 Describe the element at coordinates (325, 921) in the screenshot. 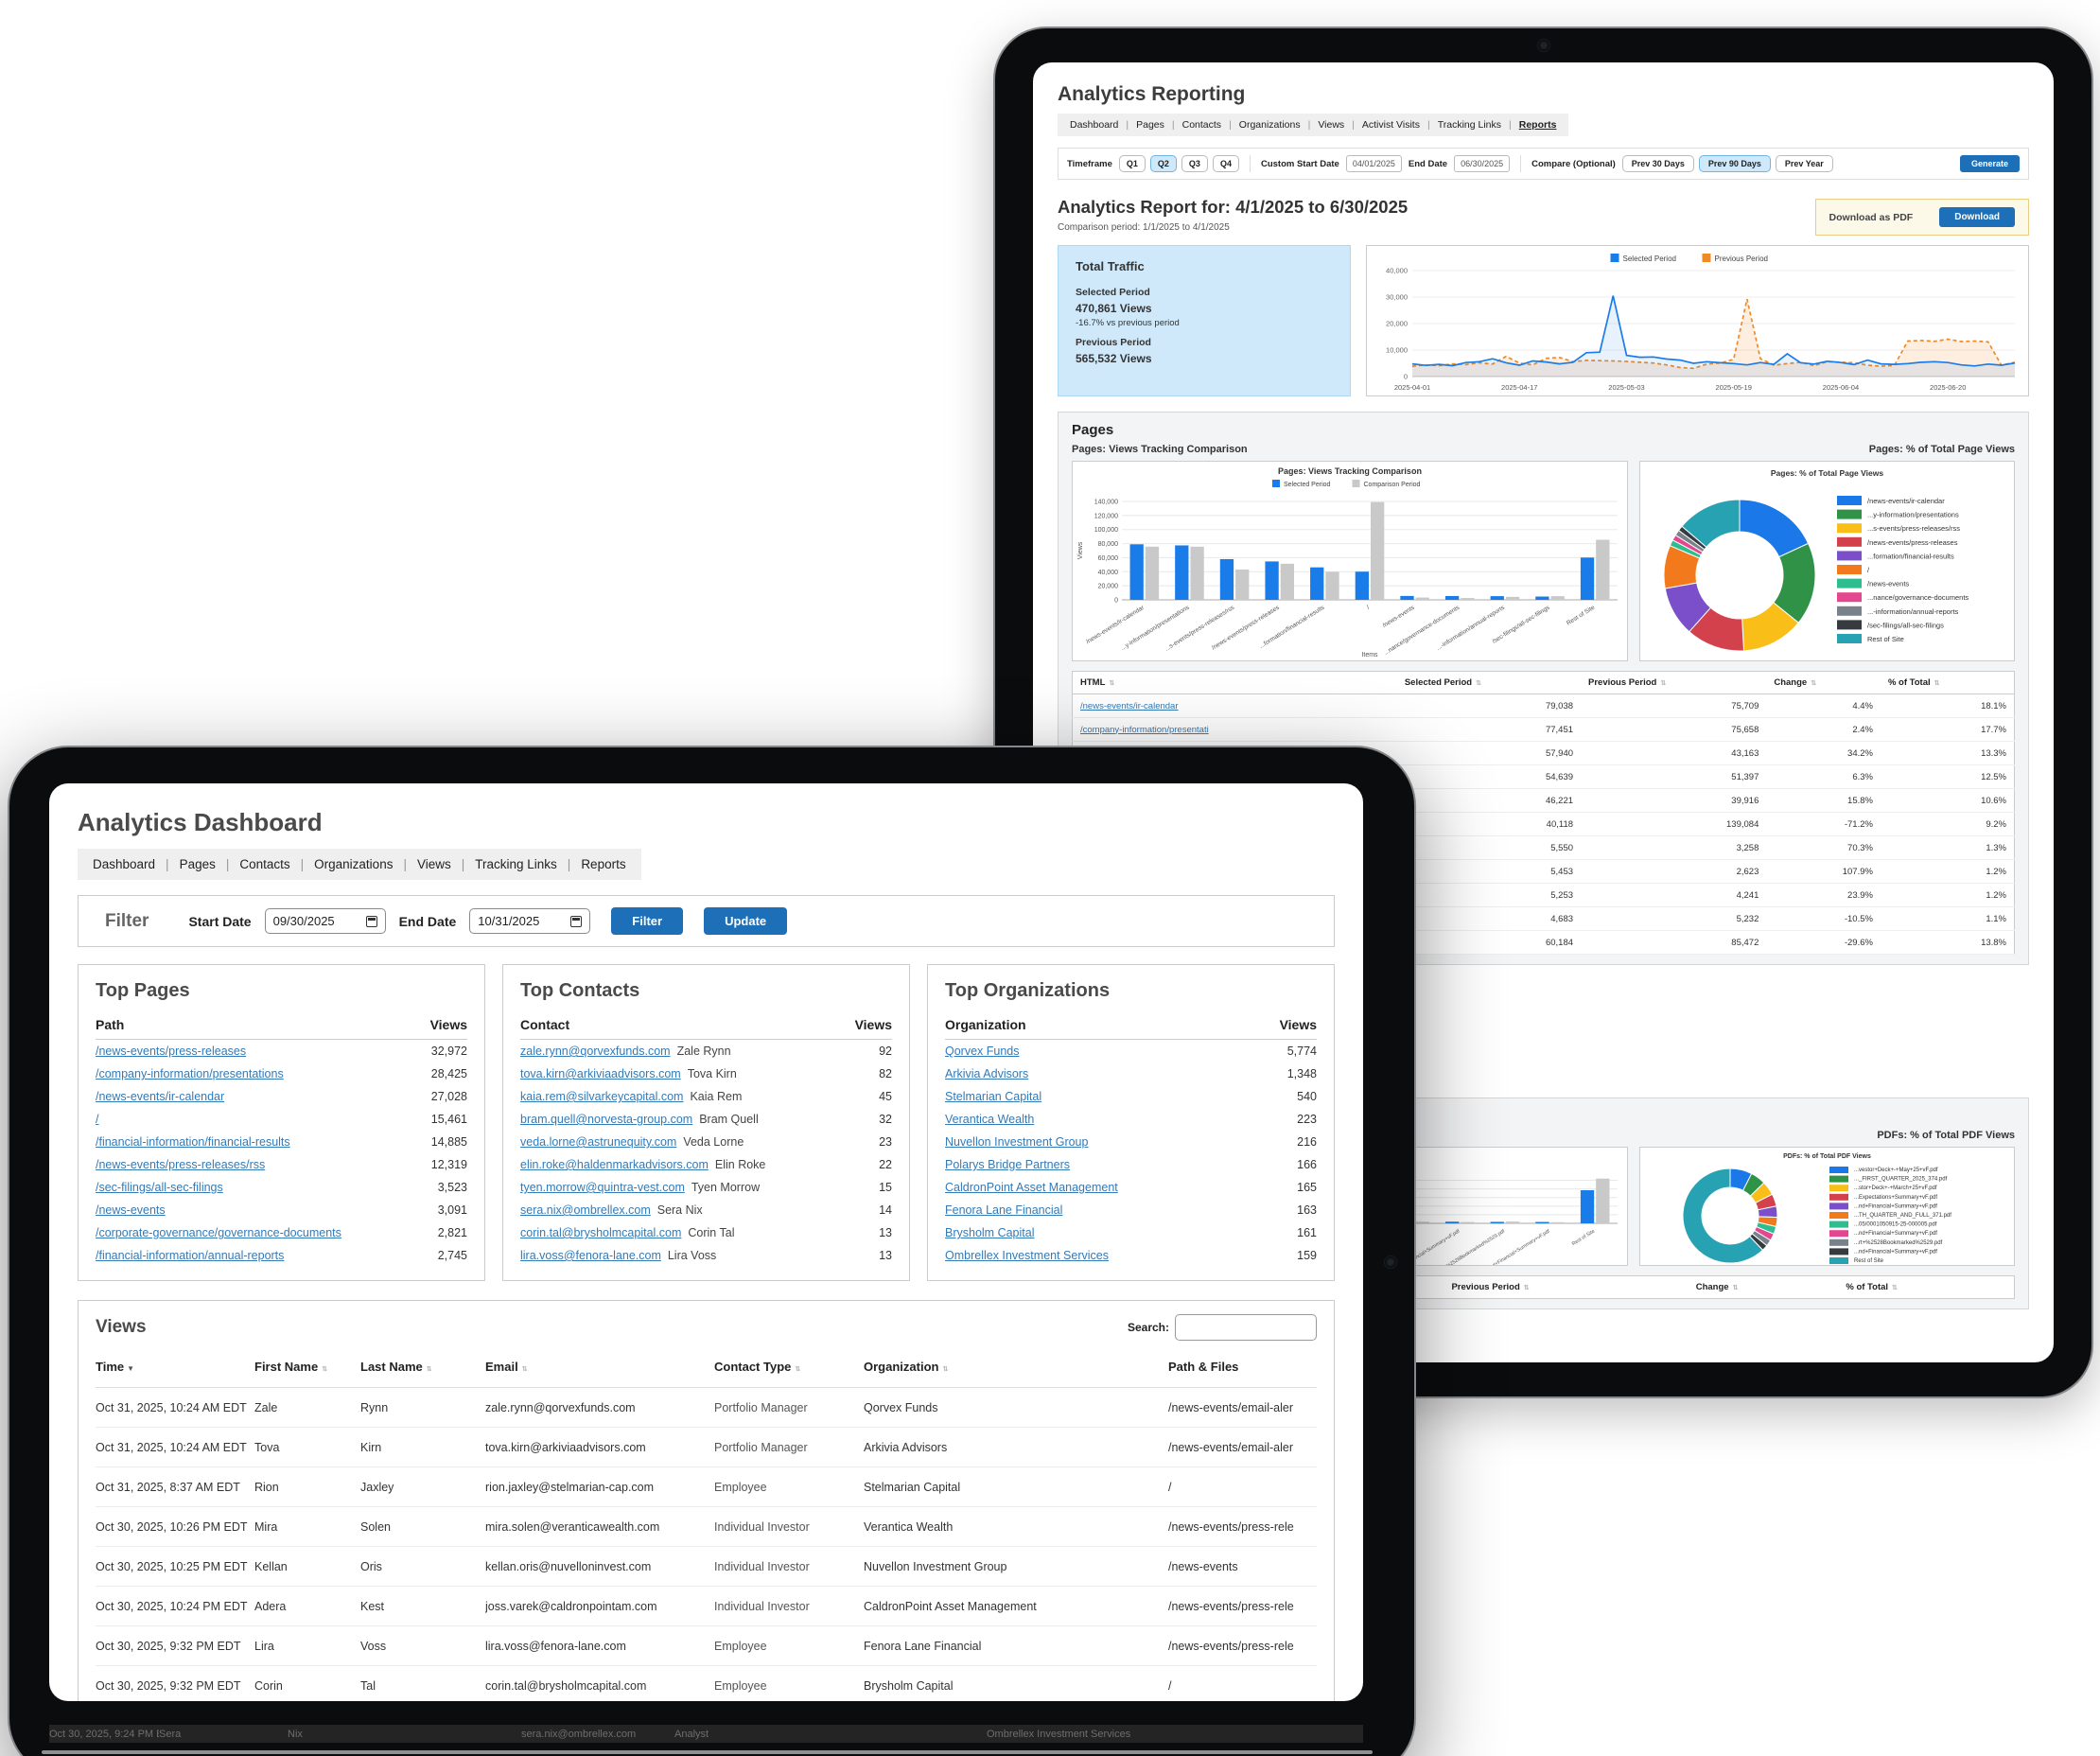

I see `start-date-input: 09/30/2025` at that location.